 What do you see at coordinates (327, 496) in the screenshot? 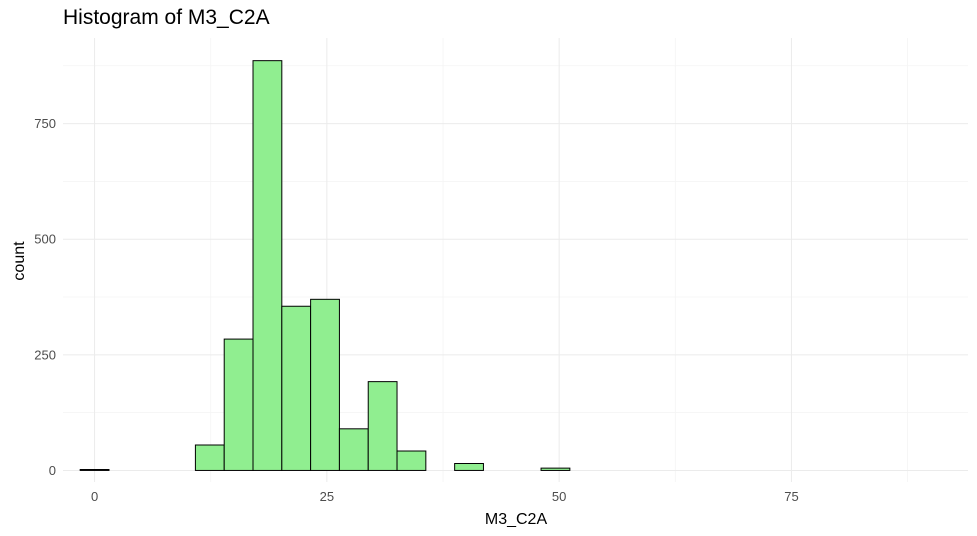
I see `x-tick-label: 25` at bounding box center [327, 496].